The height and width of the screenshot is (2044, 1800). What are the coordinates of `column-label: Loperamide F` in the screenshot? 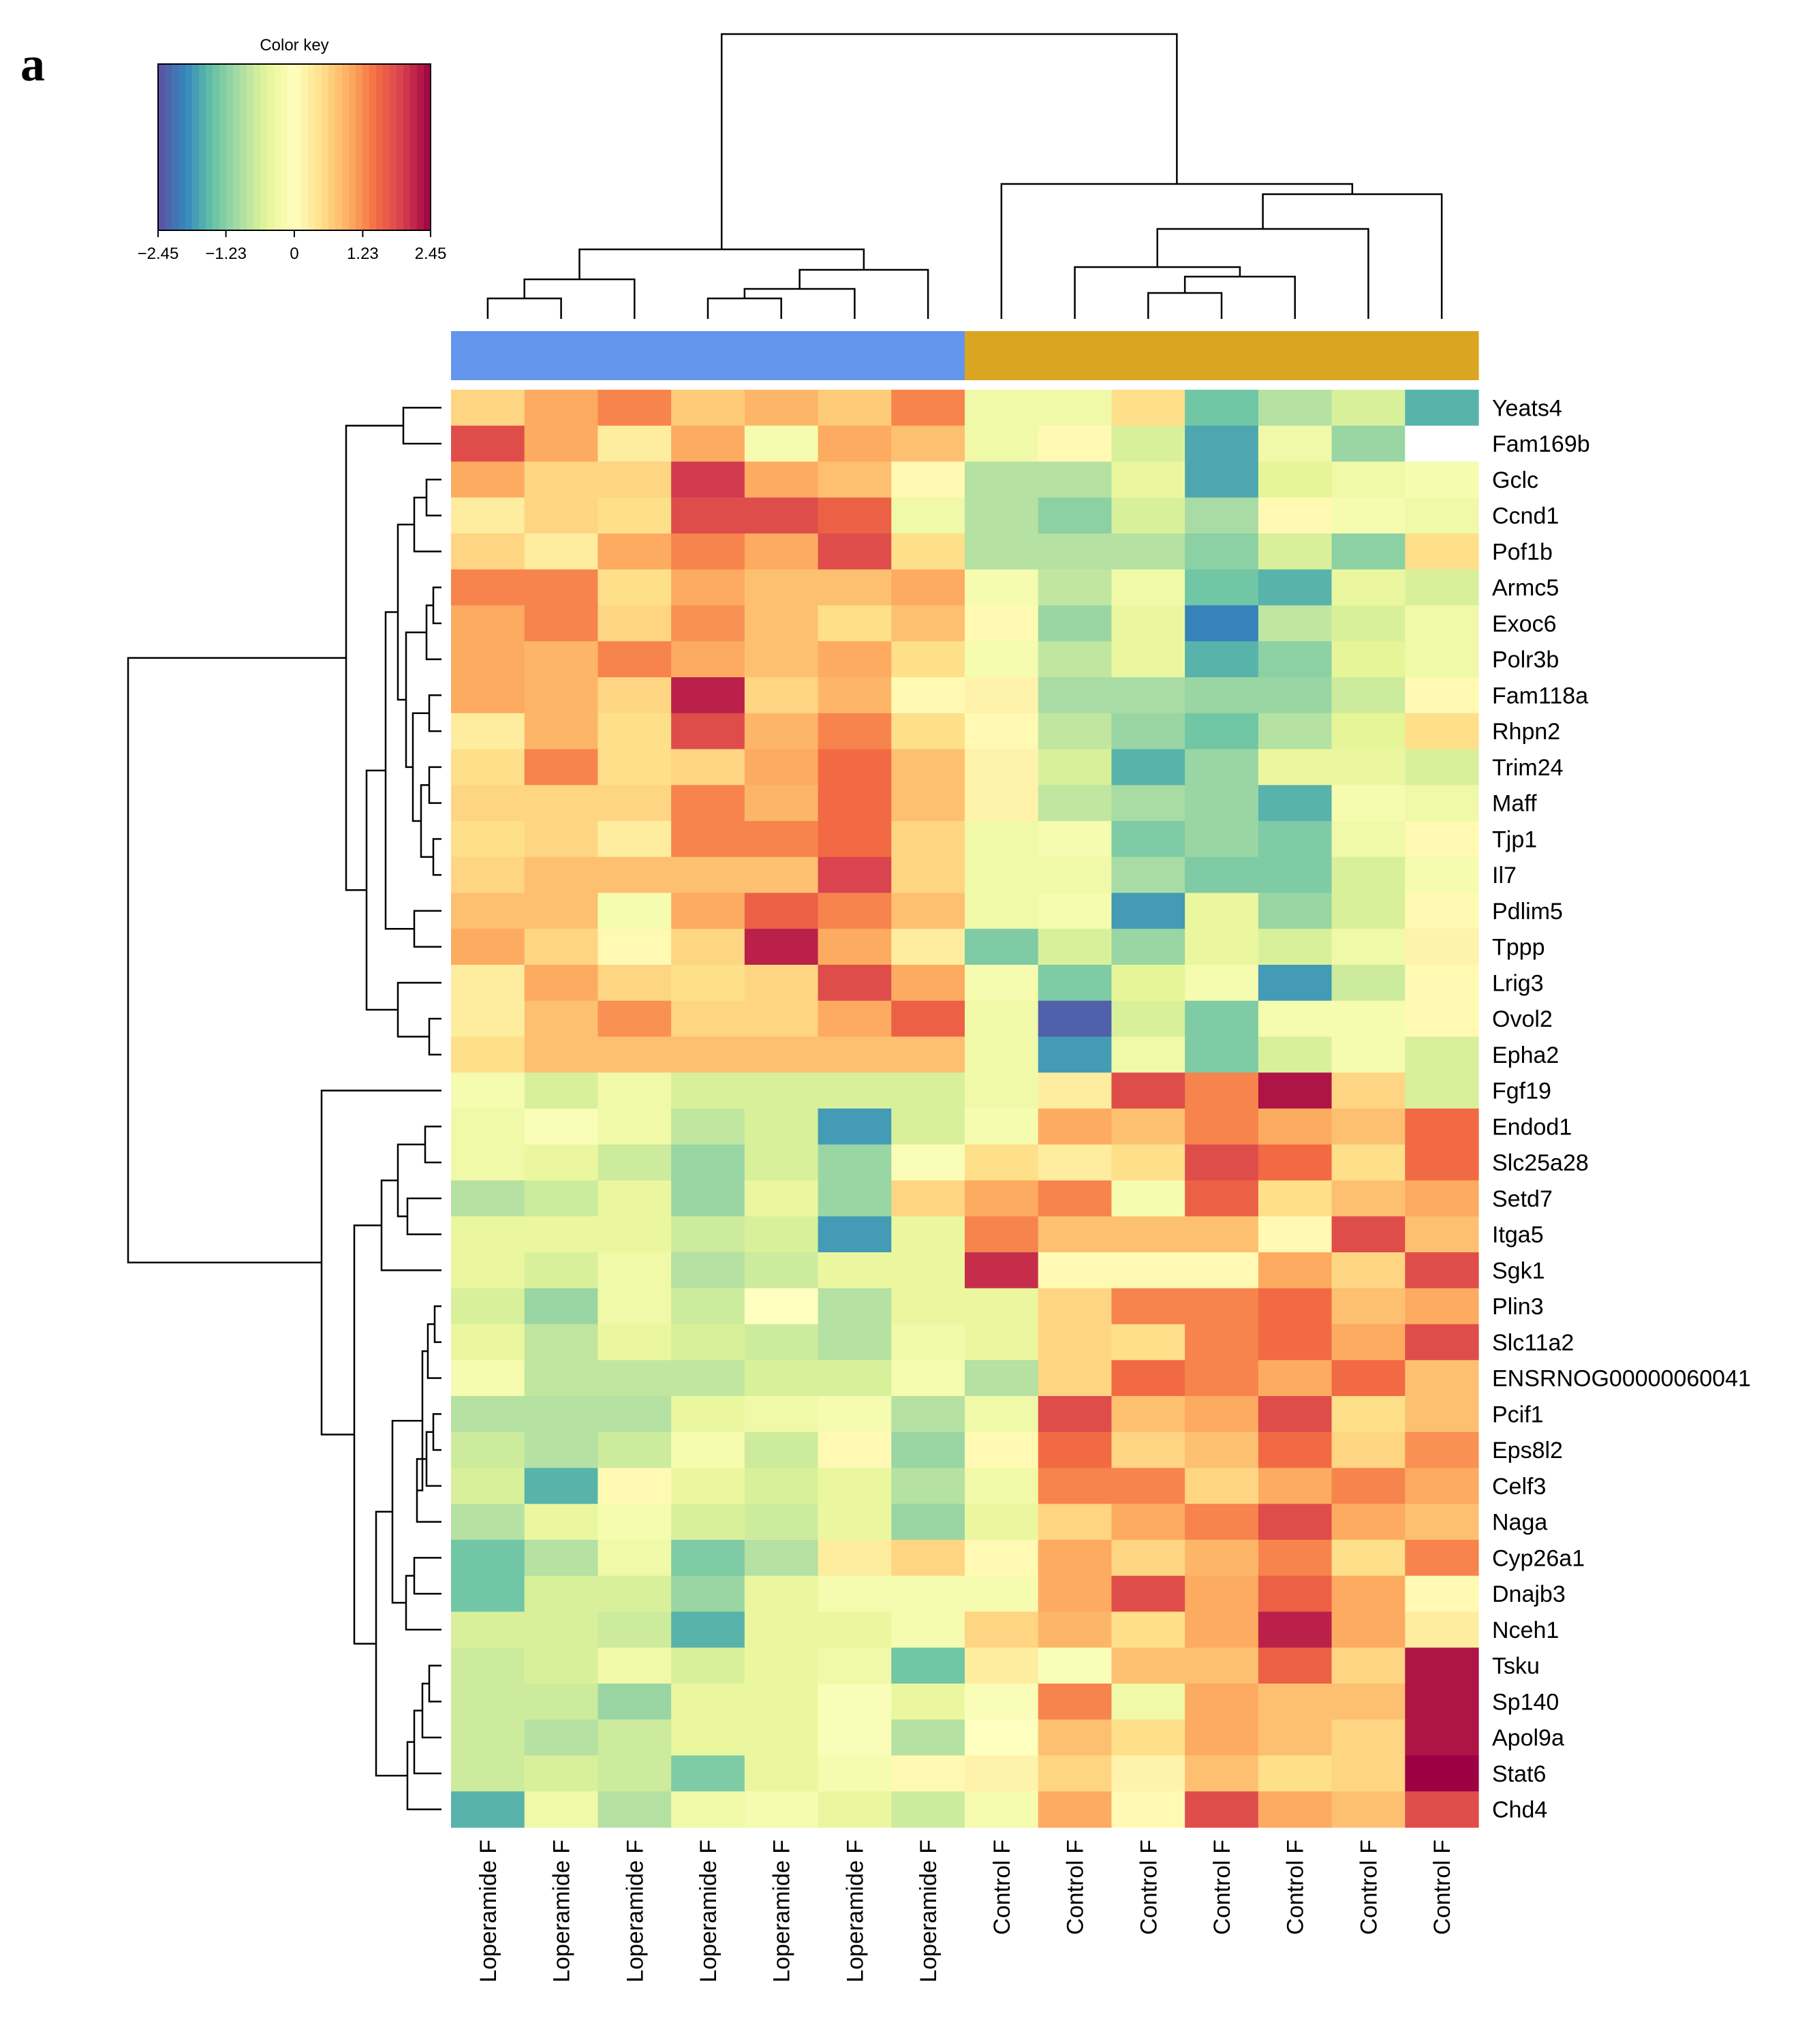 It's located at (635, 1911).